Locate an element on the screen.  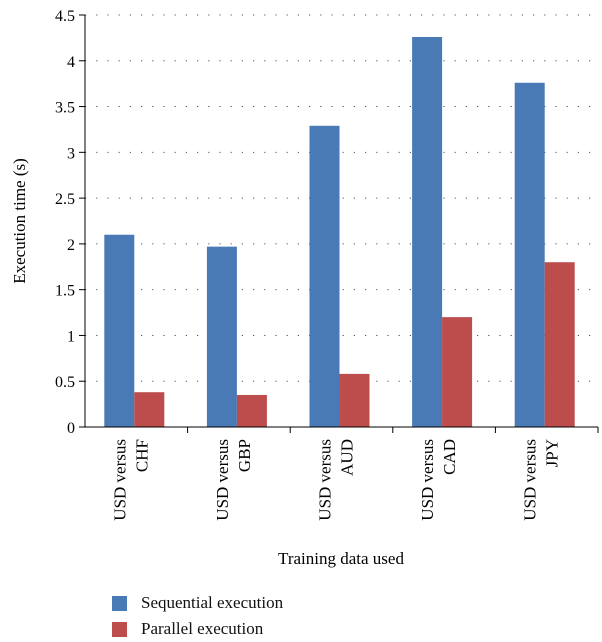
legend: Sequential execution Parallel execution is located at coordinates (197, 616).